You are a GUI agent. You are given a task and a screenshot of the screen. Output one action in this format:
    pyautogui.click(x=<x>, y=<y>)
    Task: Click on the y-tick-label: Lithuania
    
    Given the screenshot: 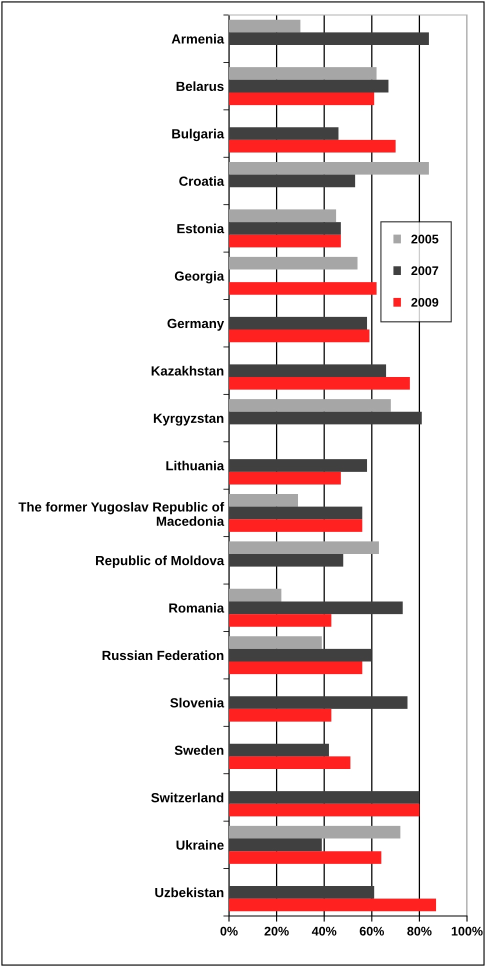 What is the action you would take?
    pyautogui.click(x=195, y=465)
    